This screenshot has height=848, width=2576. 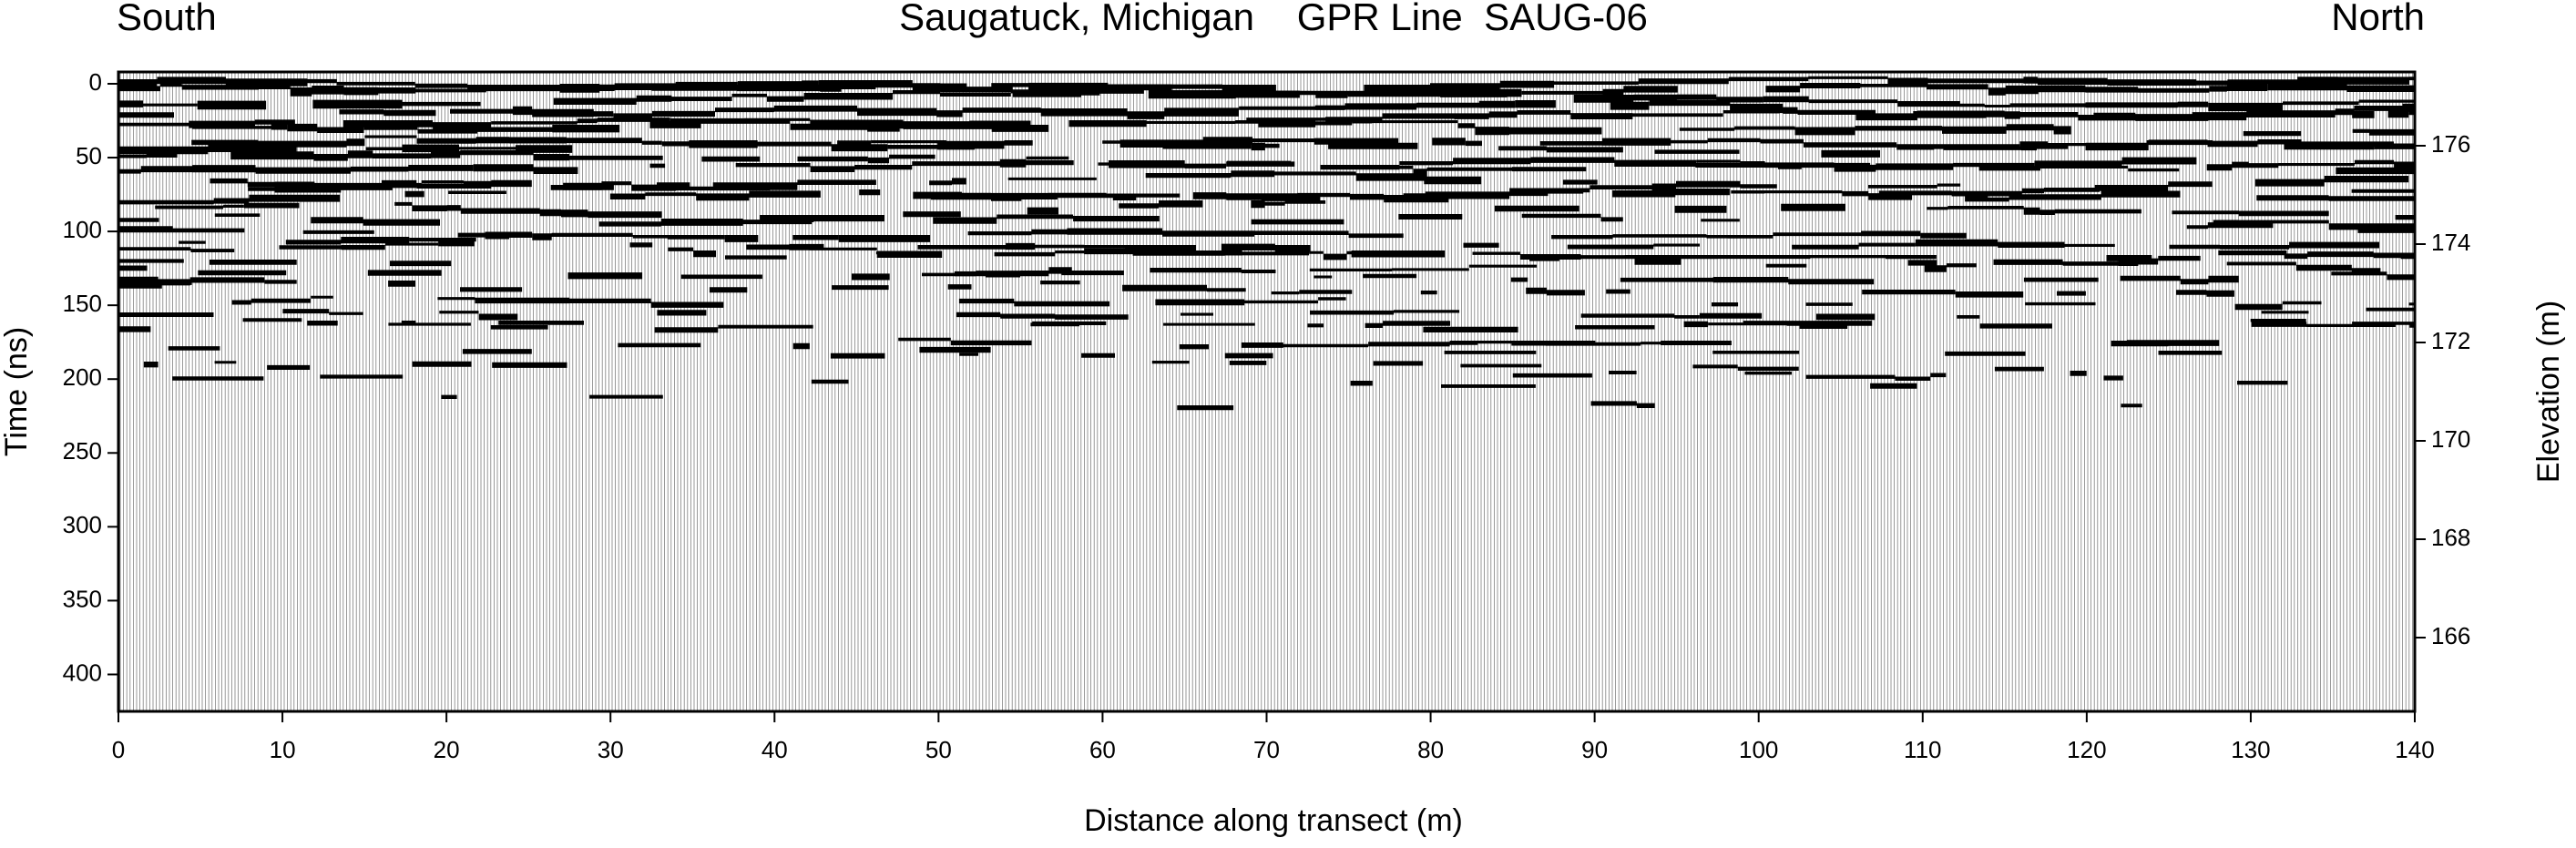 I want to click on x-axis-label: Distance along transect (m), so click(x=1273, y=821).